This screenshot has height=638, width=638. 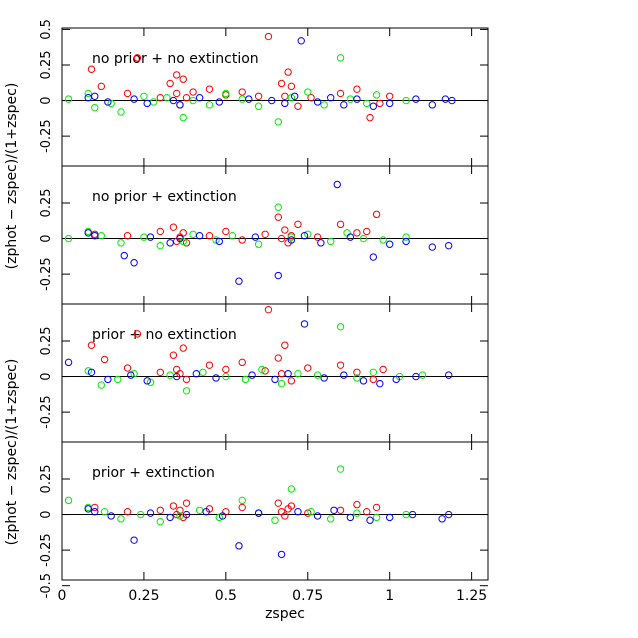 What do you see at coordinates (153, 473) in the screenshot?
I see `panel-title: prior + extinction` at bounding box center [153, 473].